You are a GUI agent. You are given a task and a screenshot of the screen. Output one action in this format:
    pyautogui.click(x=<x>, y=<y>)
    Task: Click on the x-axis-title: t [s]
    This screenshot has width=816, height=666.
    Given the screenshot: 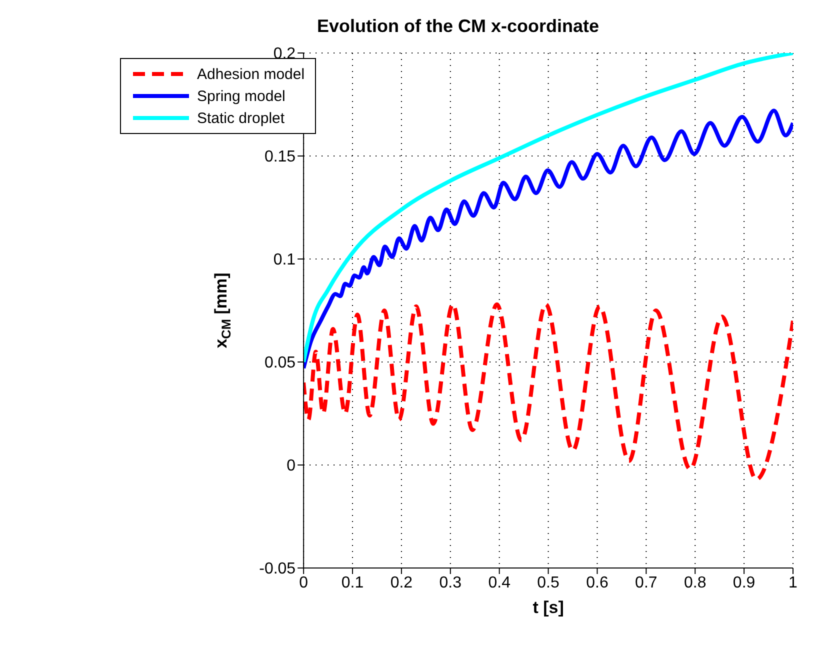 What is the action you would take?
    pyautogui.click(x=548, y=607)
    